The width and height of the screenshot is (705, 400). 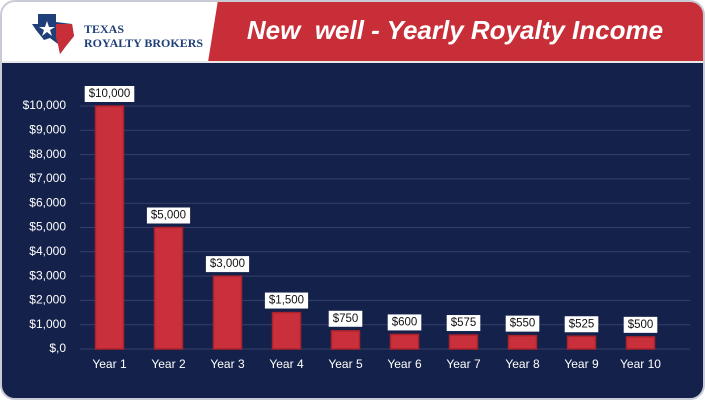 I want to click on value-label: $10,000, so click(x=110, y=94).